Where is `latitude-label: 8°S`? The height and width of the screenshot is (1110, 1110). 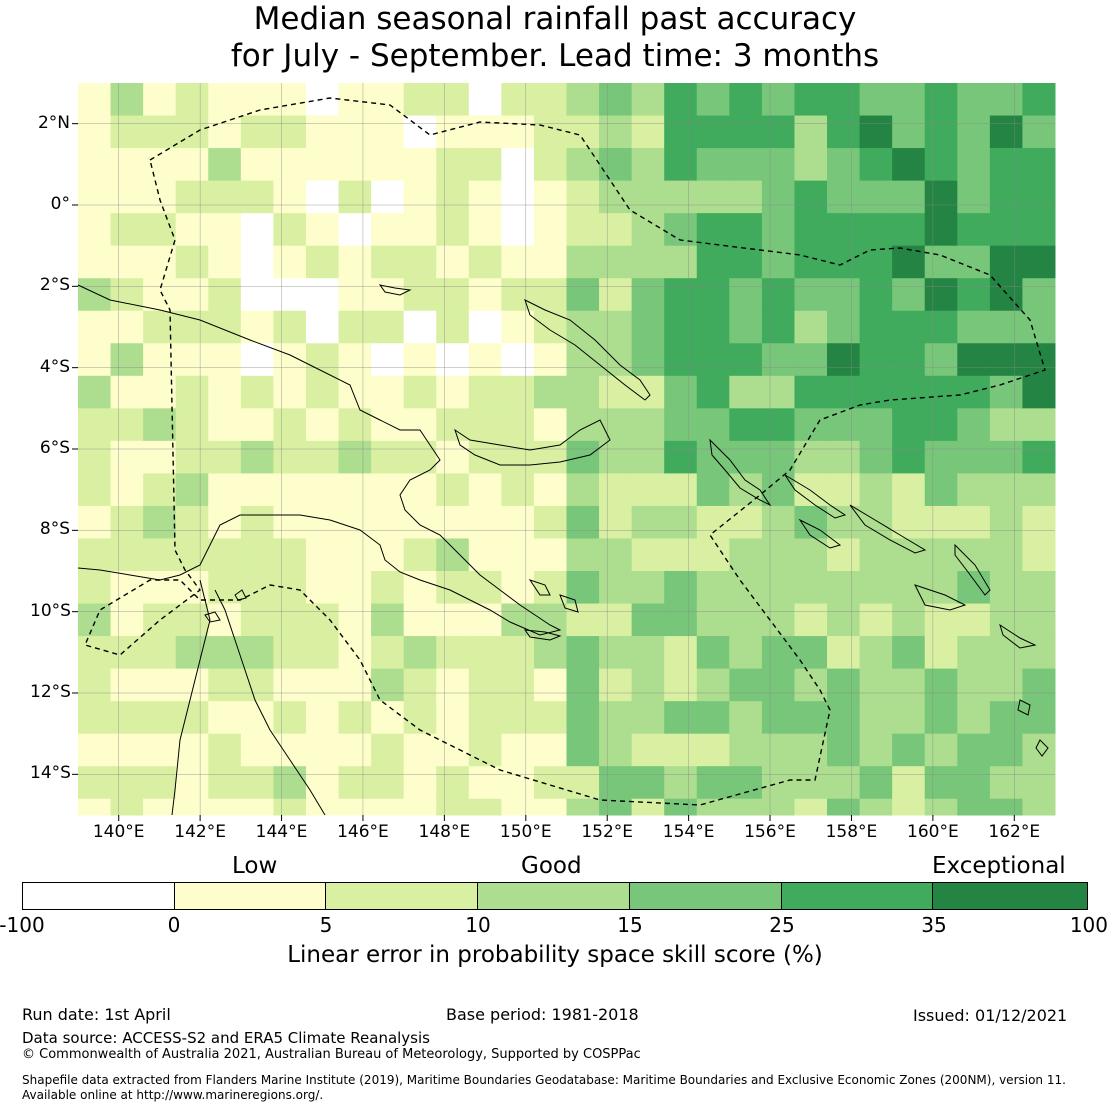 latitude-label: 8°S is located at coordinates (54, 529).